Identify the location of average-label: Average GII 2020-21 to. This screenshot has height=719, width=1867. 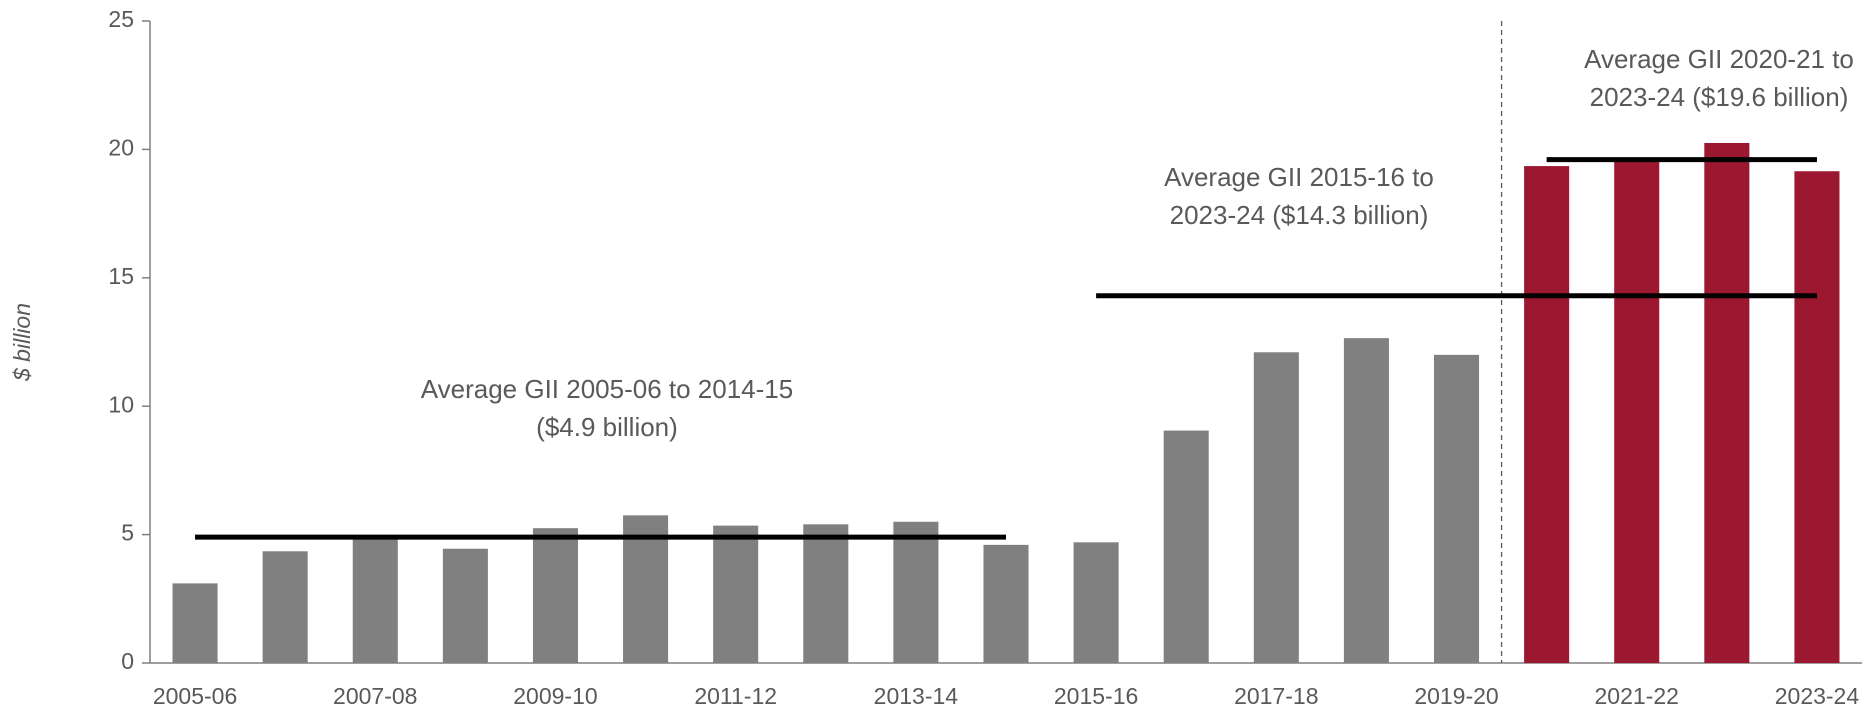
(1719, 59).